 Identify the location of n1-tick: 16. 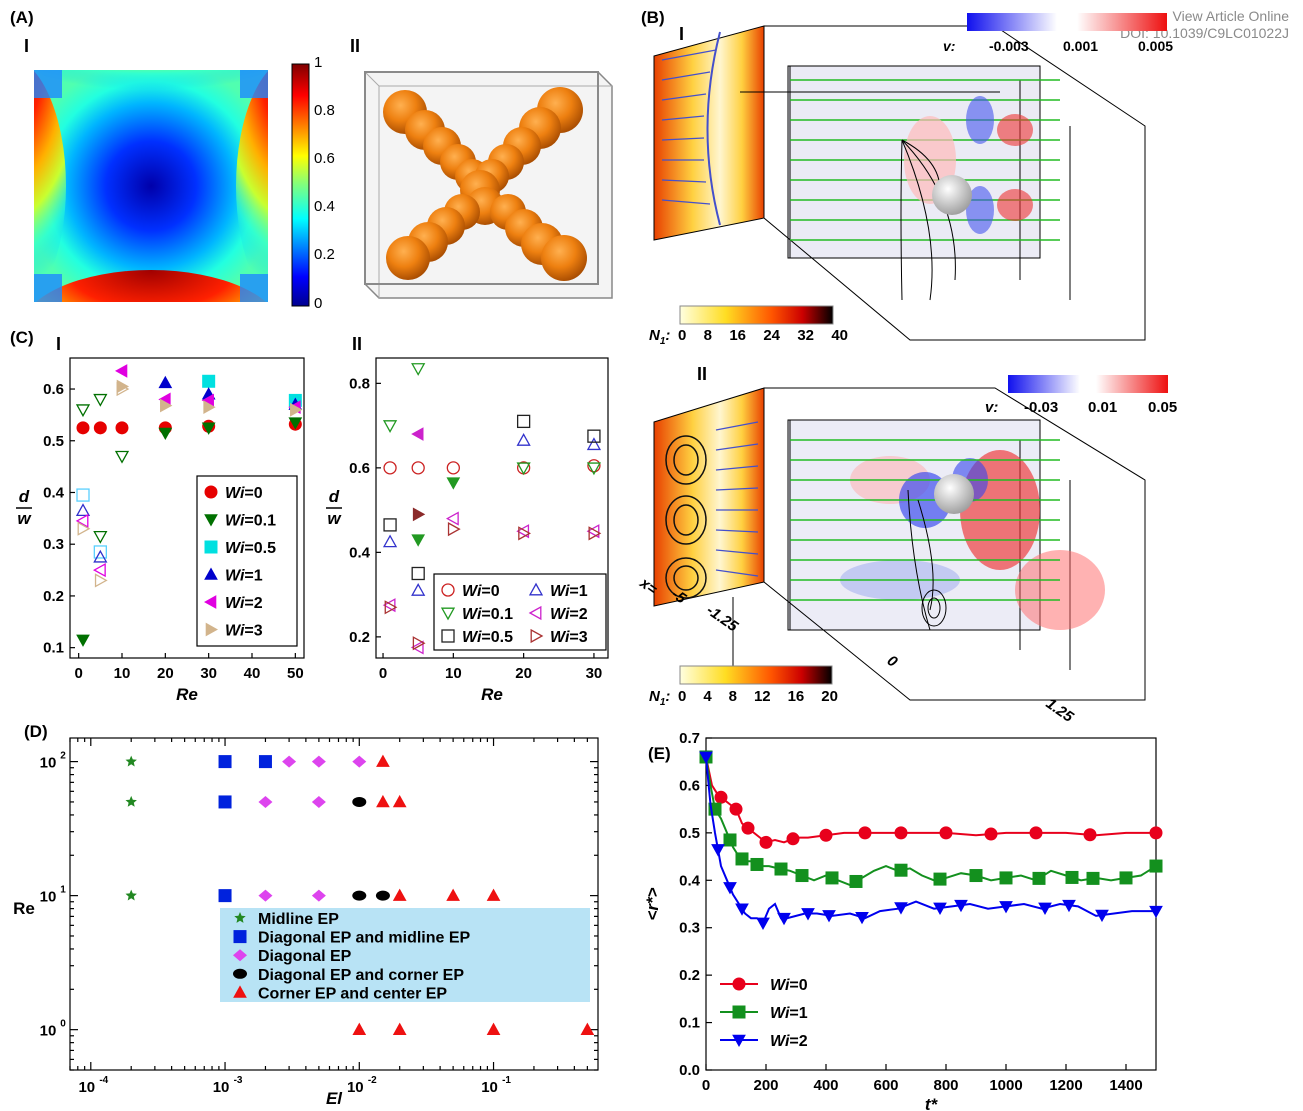
(796, 696).